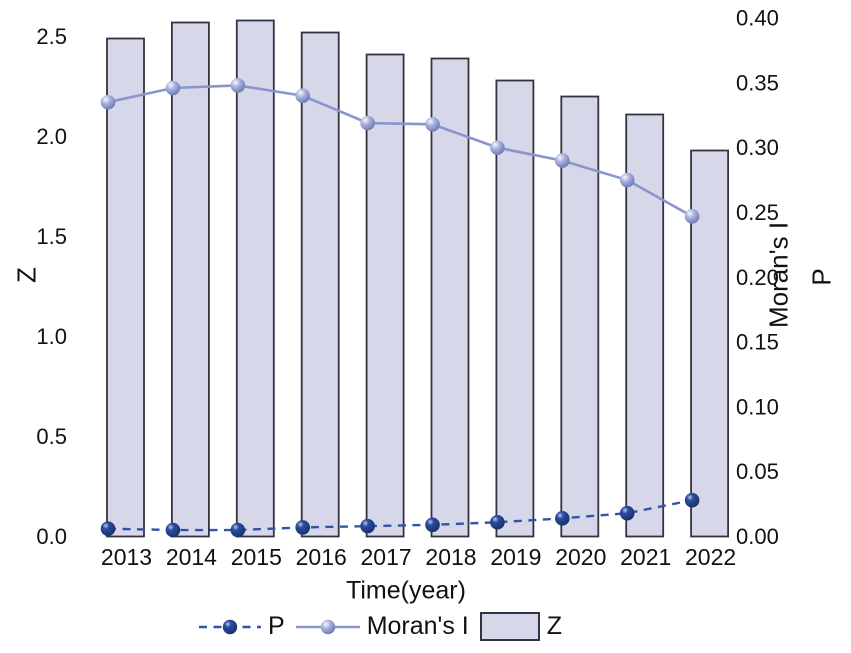 This screenshot has height=653, width=851. I want to click on right-tick-label: 0.35, so click(757, 82).